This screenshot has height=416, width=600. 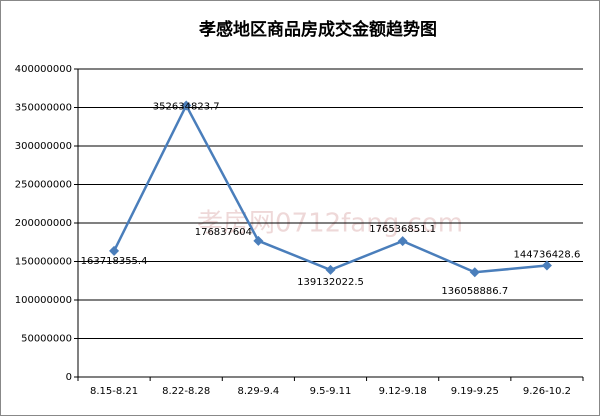 I want to click on data-label: 136058886.7, so click(x=474, y=291).